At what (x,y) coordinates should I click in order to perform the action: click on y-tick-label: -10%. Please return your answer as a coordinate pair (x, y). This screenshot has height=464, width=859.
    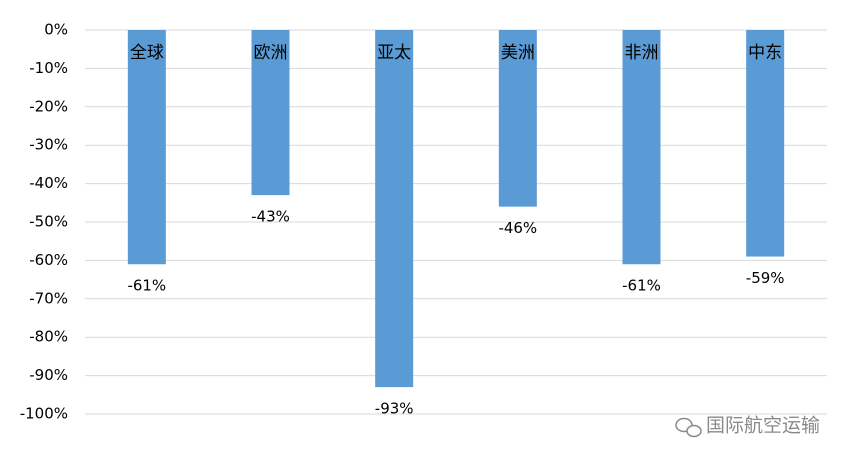
    Looking at the image, I should click on (48, 68).